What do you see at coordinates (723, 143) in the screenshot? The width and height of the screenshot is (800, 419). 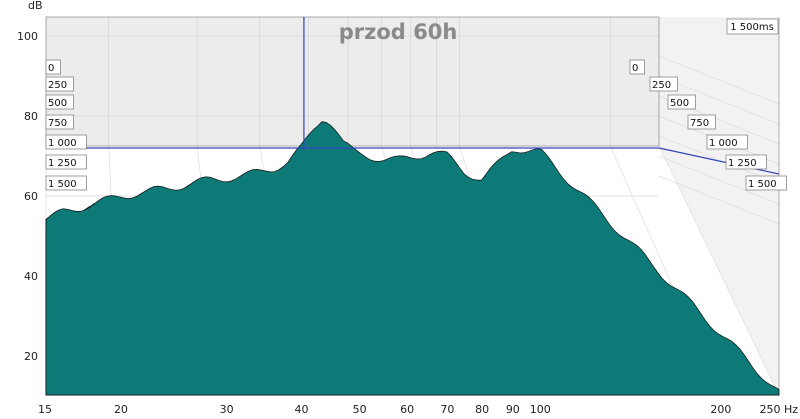 I see `time-label-right: 1 000` at bounding box center [723, 143].